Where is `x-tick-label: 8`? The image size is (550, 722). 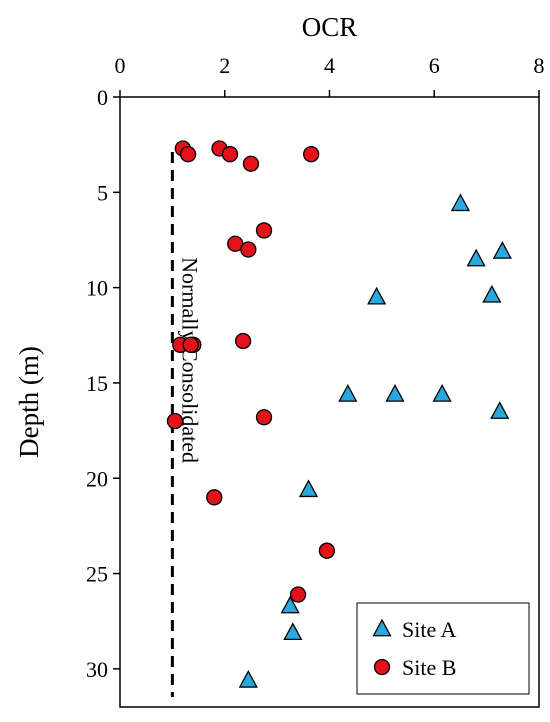 x-tick-label: 8 is located at coordinates (539, 65).